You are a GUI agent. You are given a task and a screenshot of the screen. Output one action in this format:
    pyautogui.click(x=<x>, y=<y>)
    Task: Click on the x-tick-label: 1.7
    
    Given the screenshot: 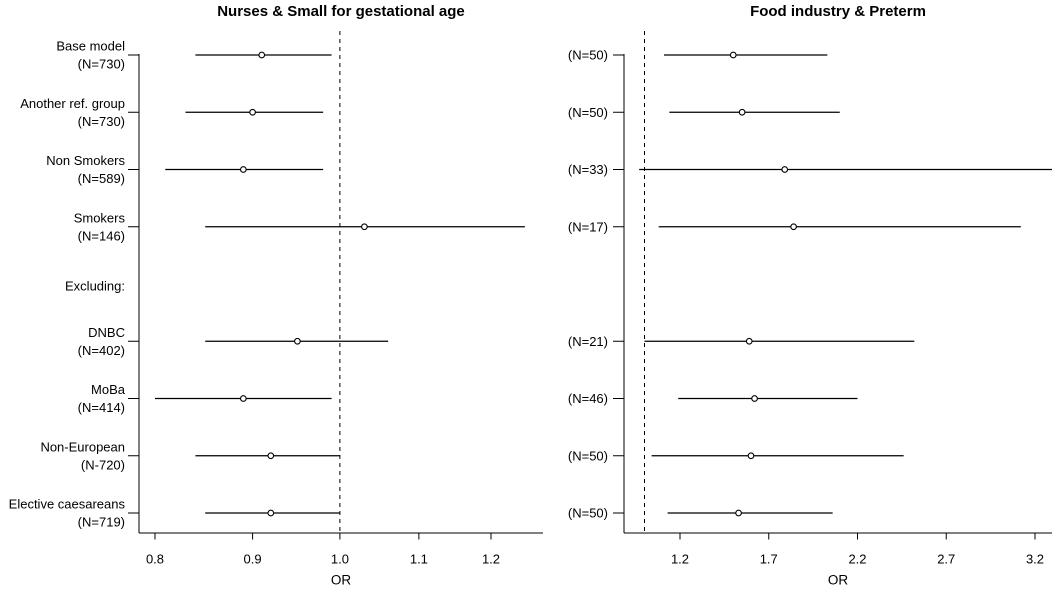 What is the action you would take?
    pyautogui.click(x=769, y=559)
    